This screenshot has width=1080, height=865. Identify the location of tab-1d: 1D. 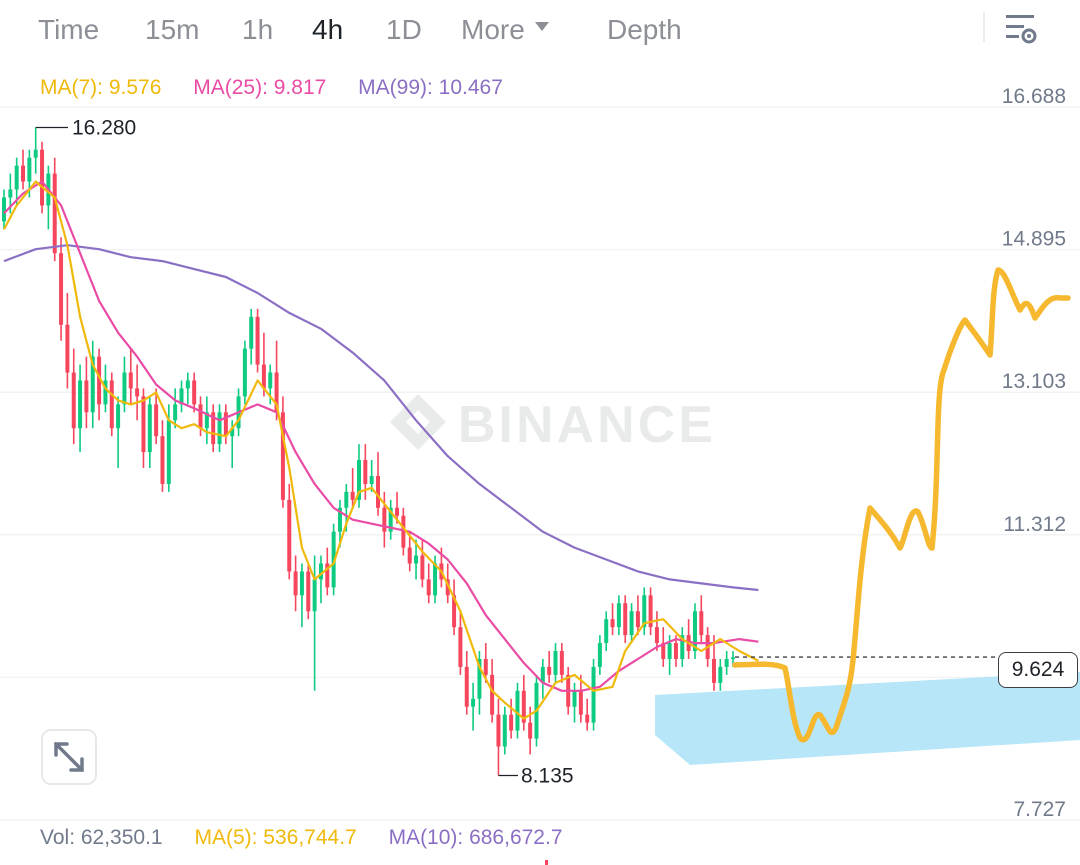
(404, 29).